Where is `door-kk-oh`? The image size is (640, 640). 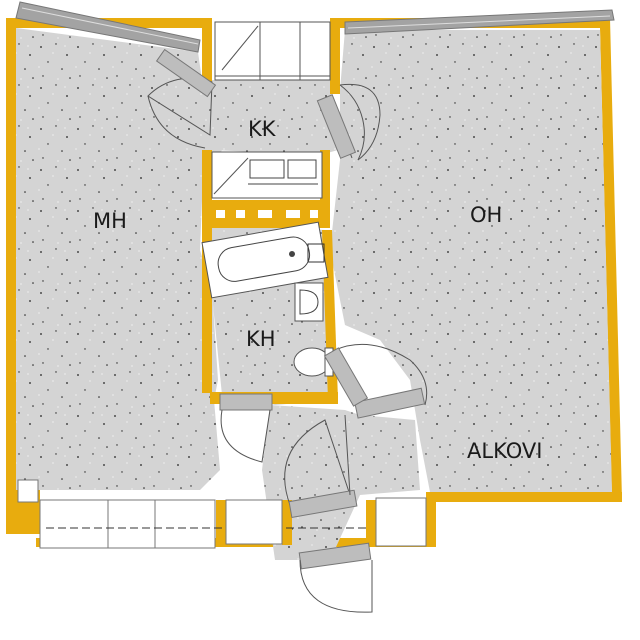
door-kk-oh is located at coordinates (348, 122).